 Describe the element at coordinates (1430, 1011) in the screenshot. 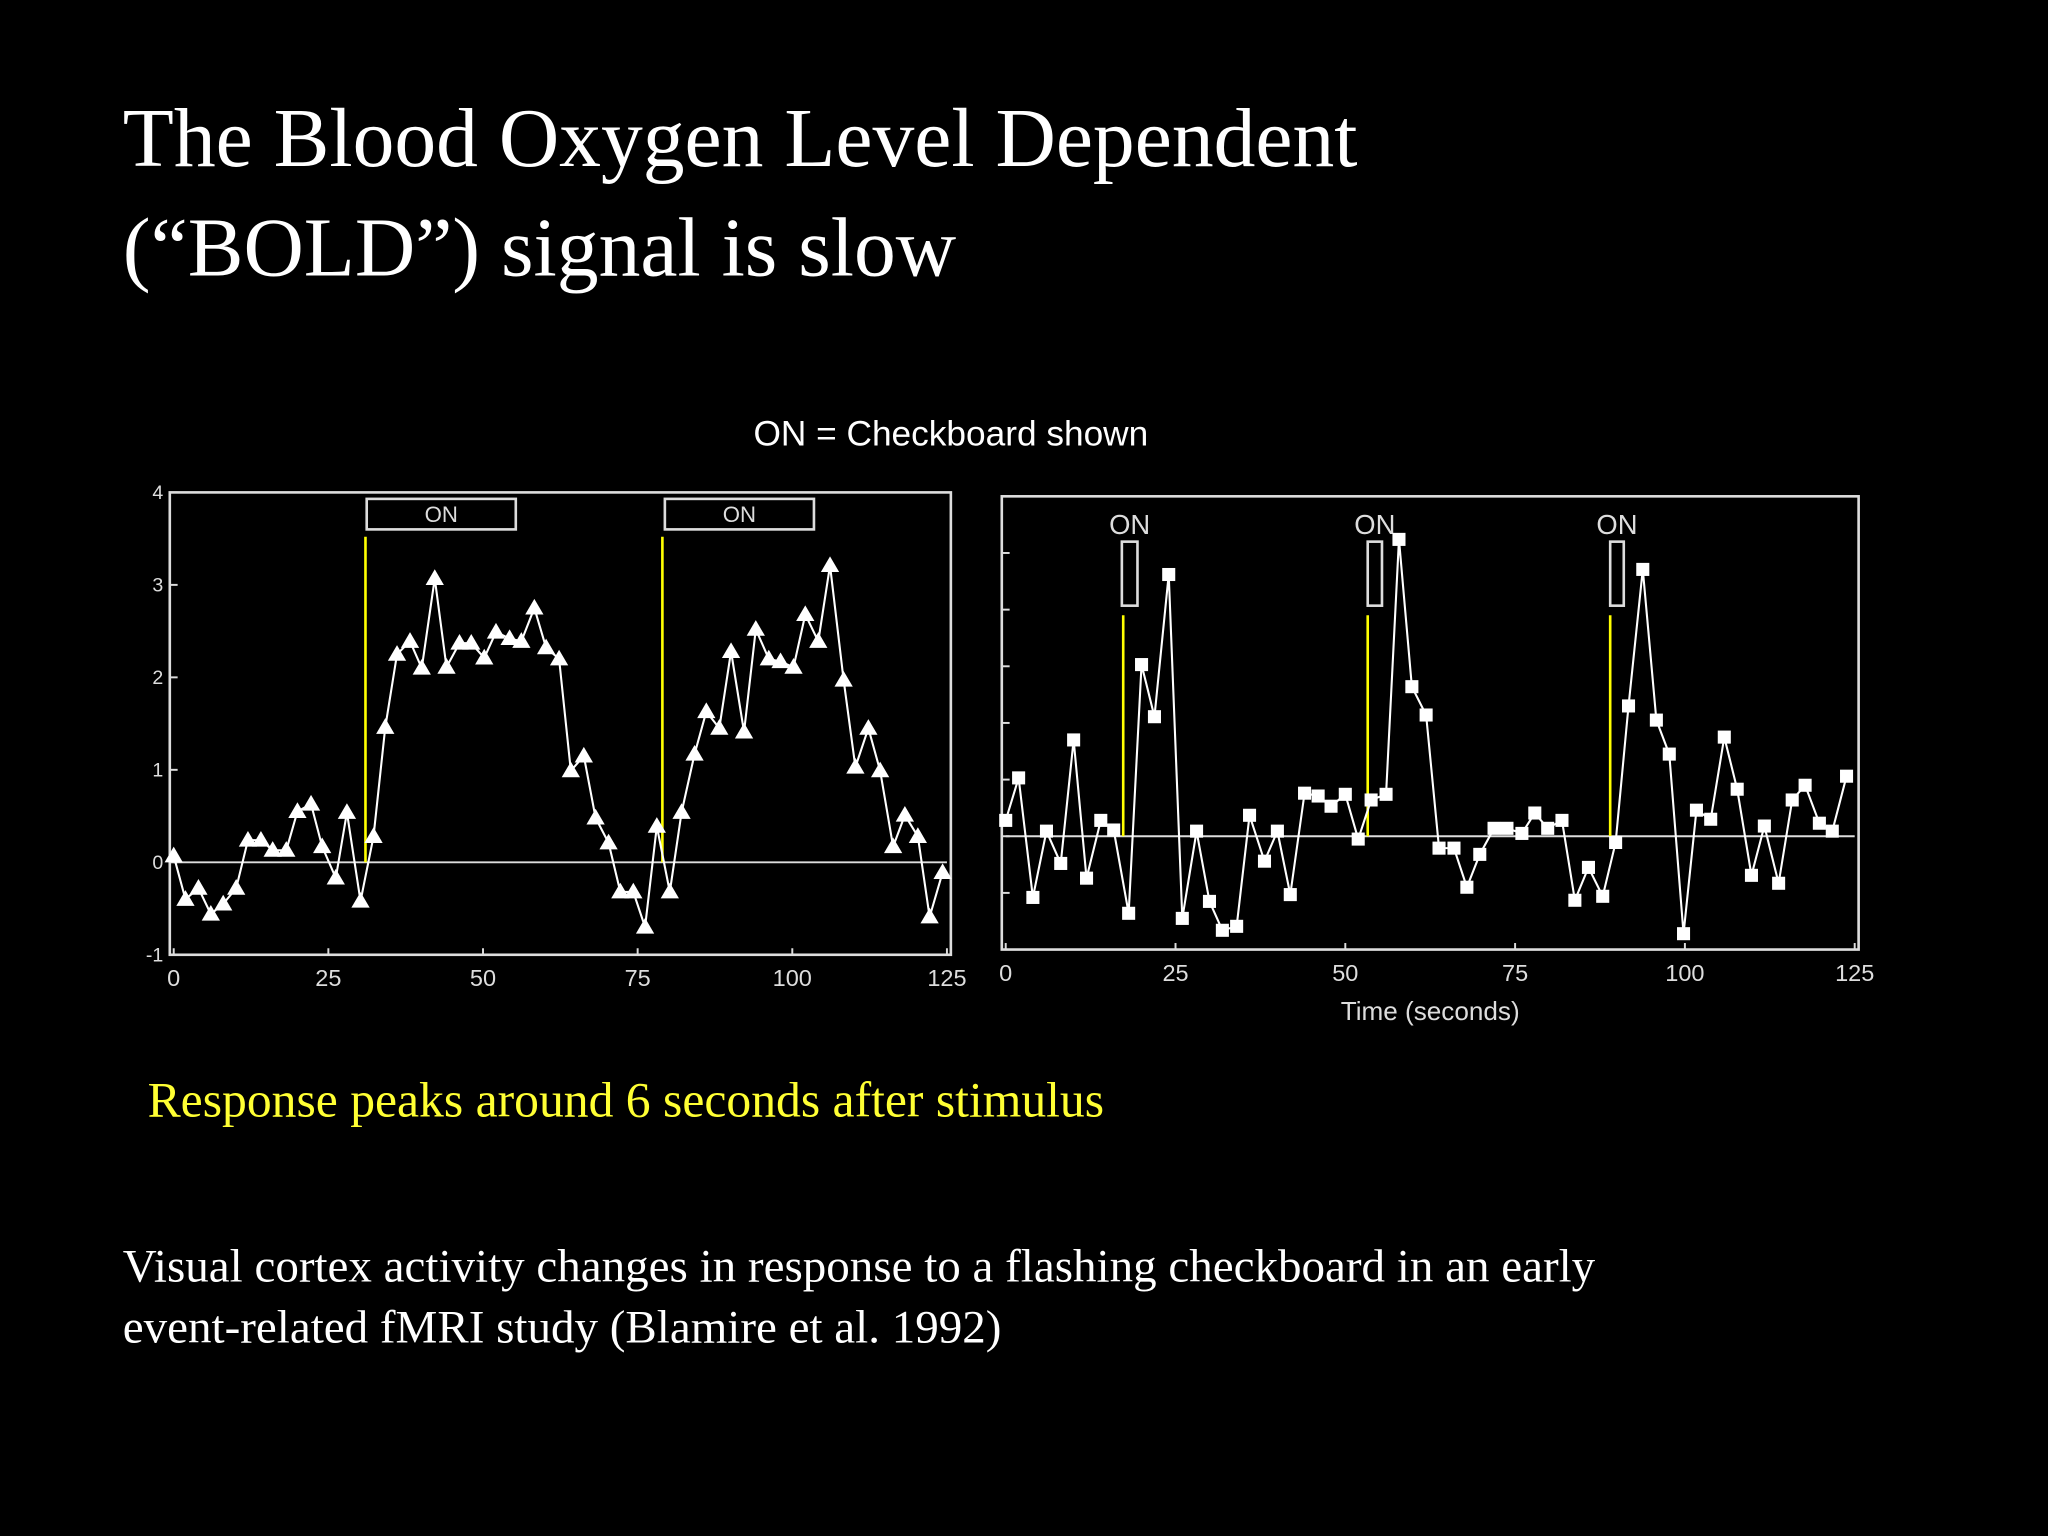

I see `x-axis-label: Time (seconds)` at that location.